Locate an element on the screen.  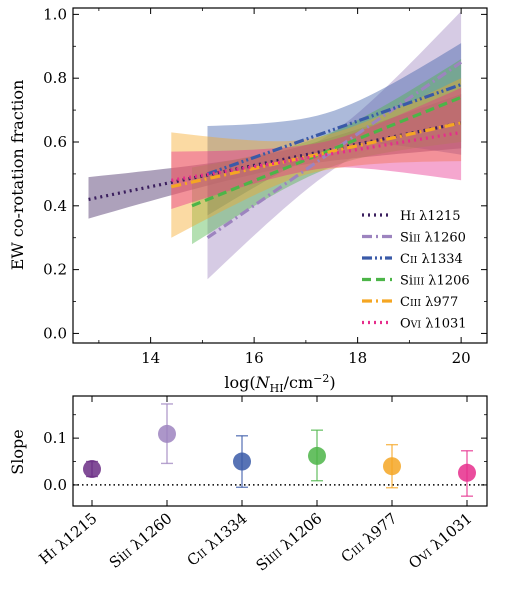
legend-label: HI λ1215 is located at coordinates (430, 216).